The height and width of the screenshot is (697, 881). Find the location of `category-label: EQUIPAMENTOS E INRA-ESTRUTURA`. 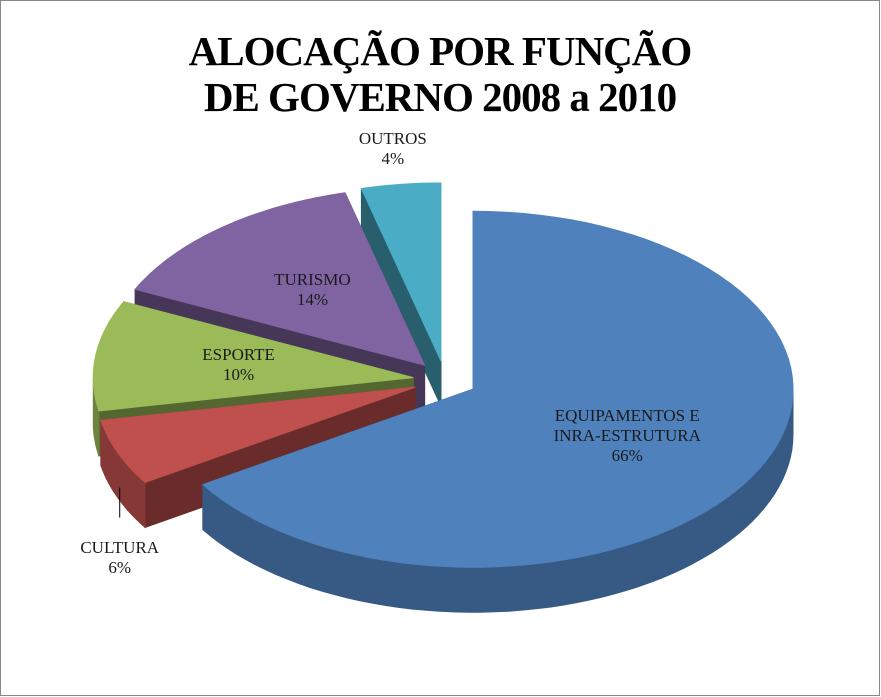

category-label: EQUIPAMENTOS E INRA-ESTRUTURA is located at coordinates (627, 426).